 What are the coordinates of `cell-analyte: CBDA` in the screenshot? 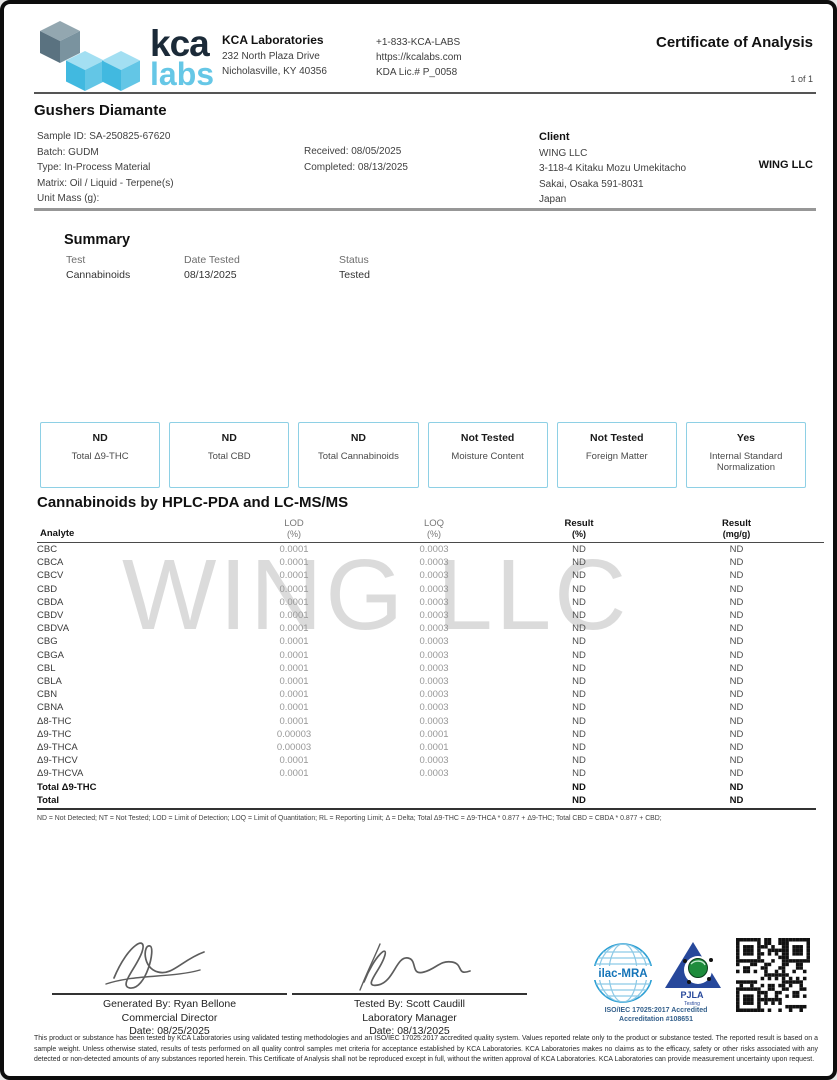 It's located at (50, 602).